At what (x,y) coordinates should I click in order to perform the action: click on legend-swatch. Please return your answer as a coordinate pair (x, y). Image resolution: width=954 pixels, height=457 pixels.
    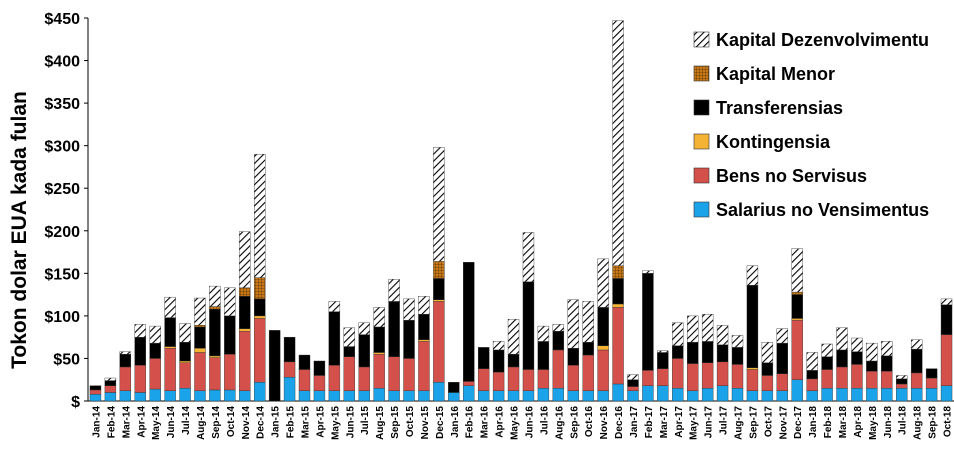
    Looking at the image, I should click on (701, 73).